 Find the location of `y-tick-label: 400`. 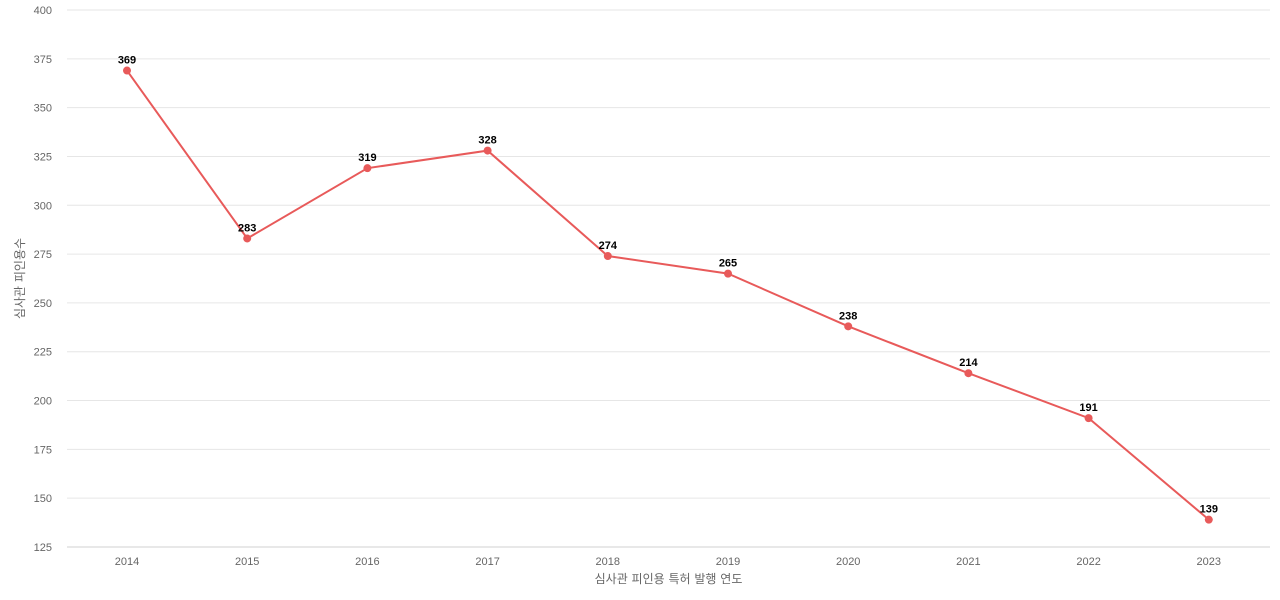

y-tick-label: 400 is located at coordinates (43, 11).